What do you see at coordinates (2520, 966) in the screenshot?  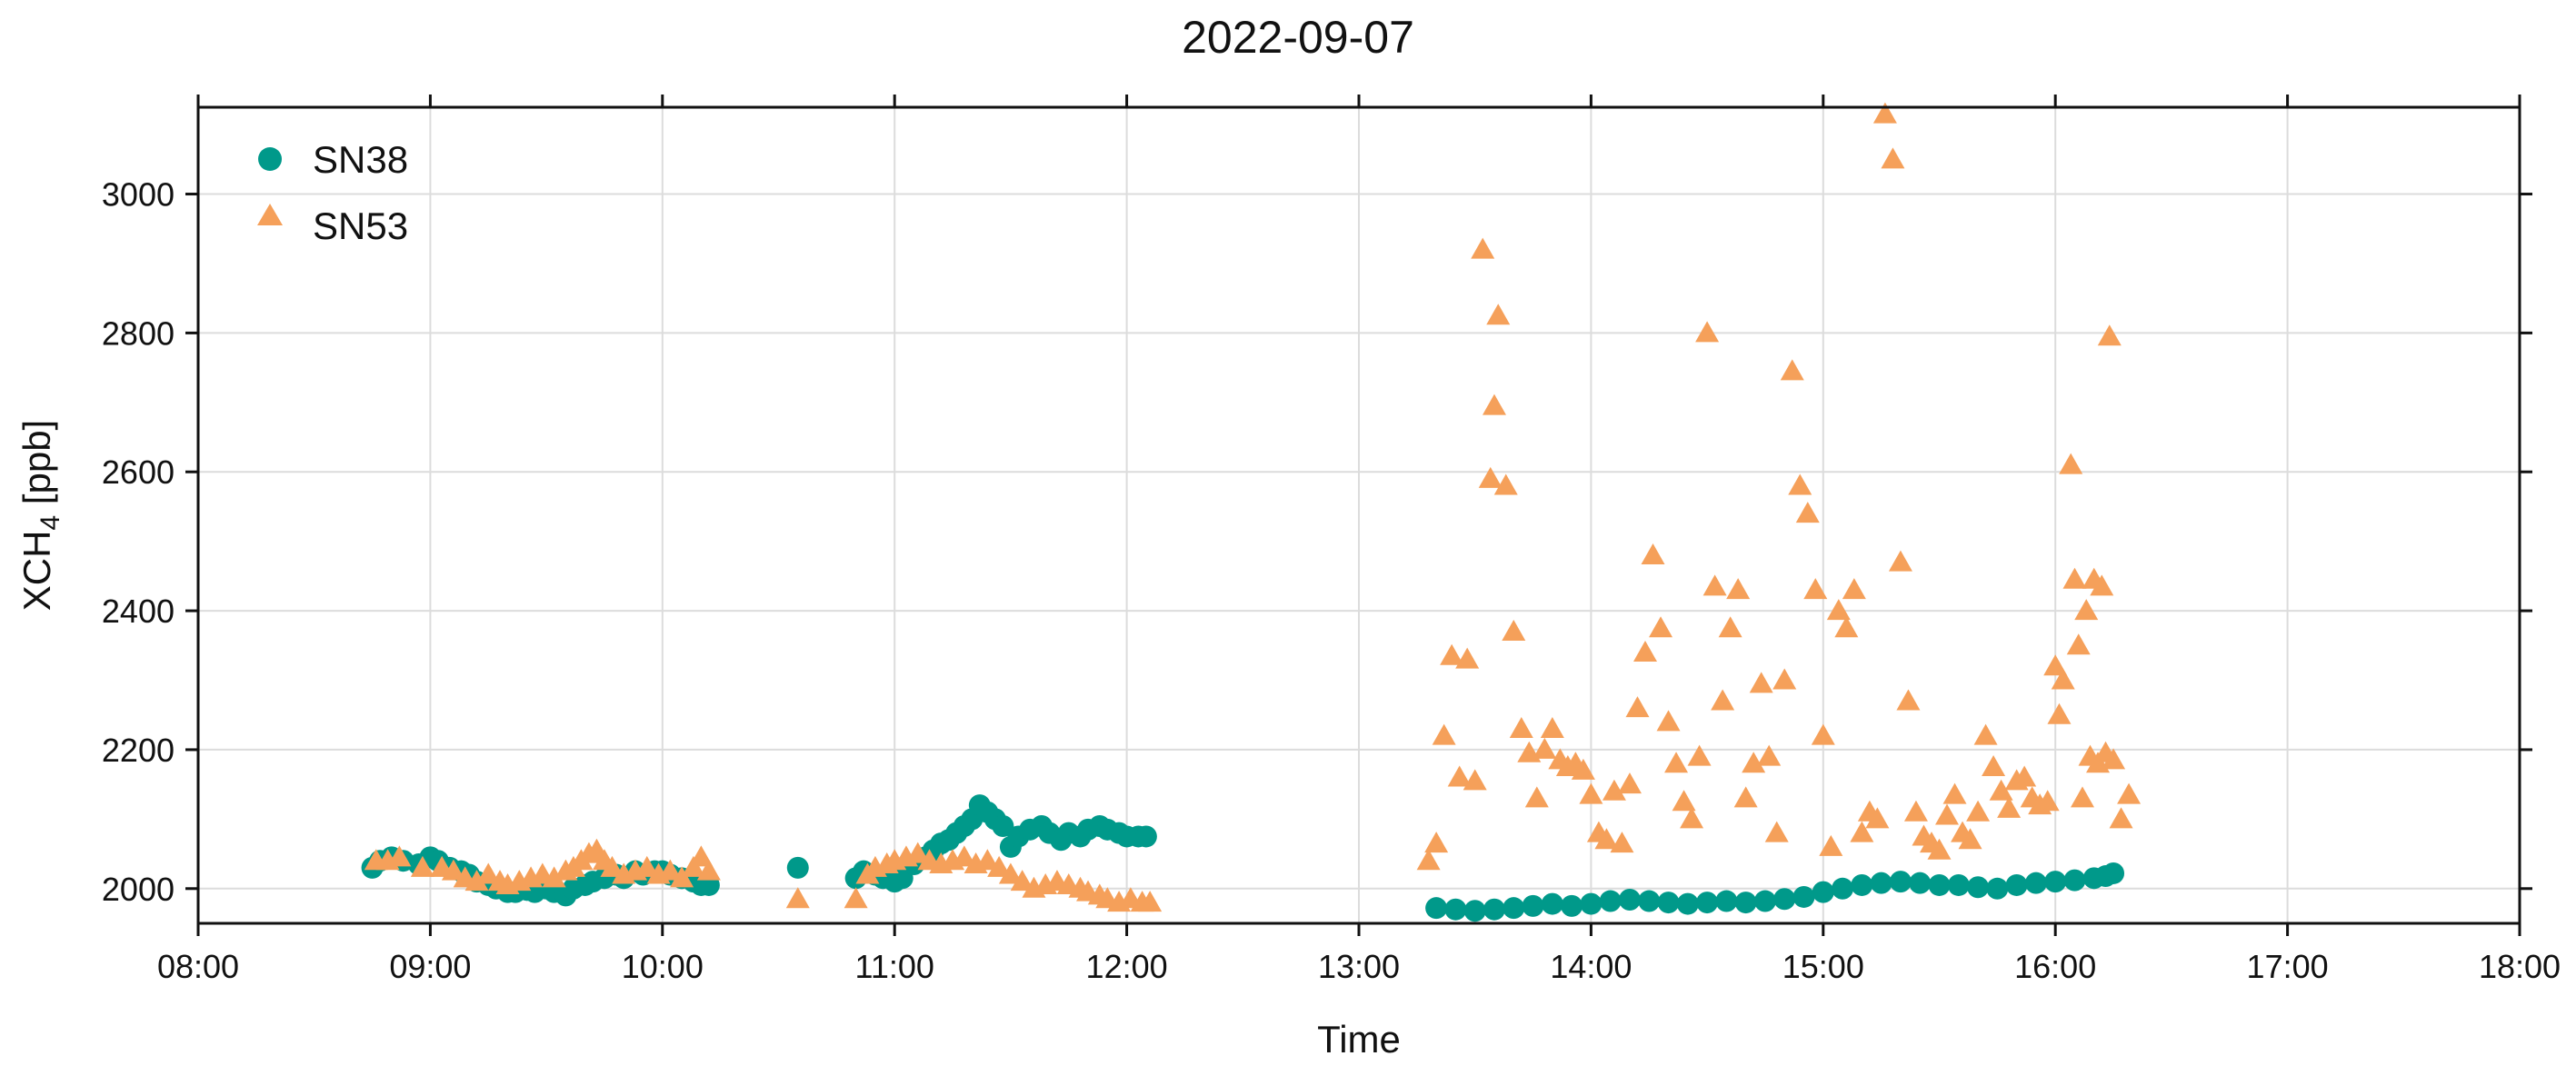 I see `x-tick-label: 18:00` at bounding box center [2520, 966].